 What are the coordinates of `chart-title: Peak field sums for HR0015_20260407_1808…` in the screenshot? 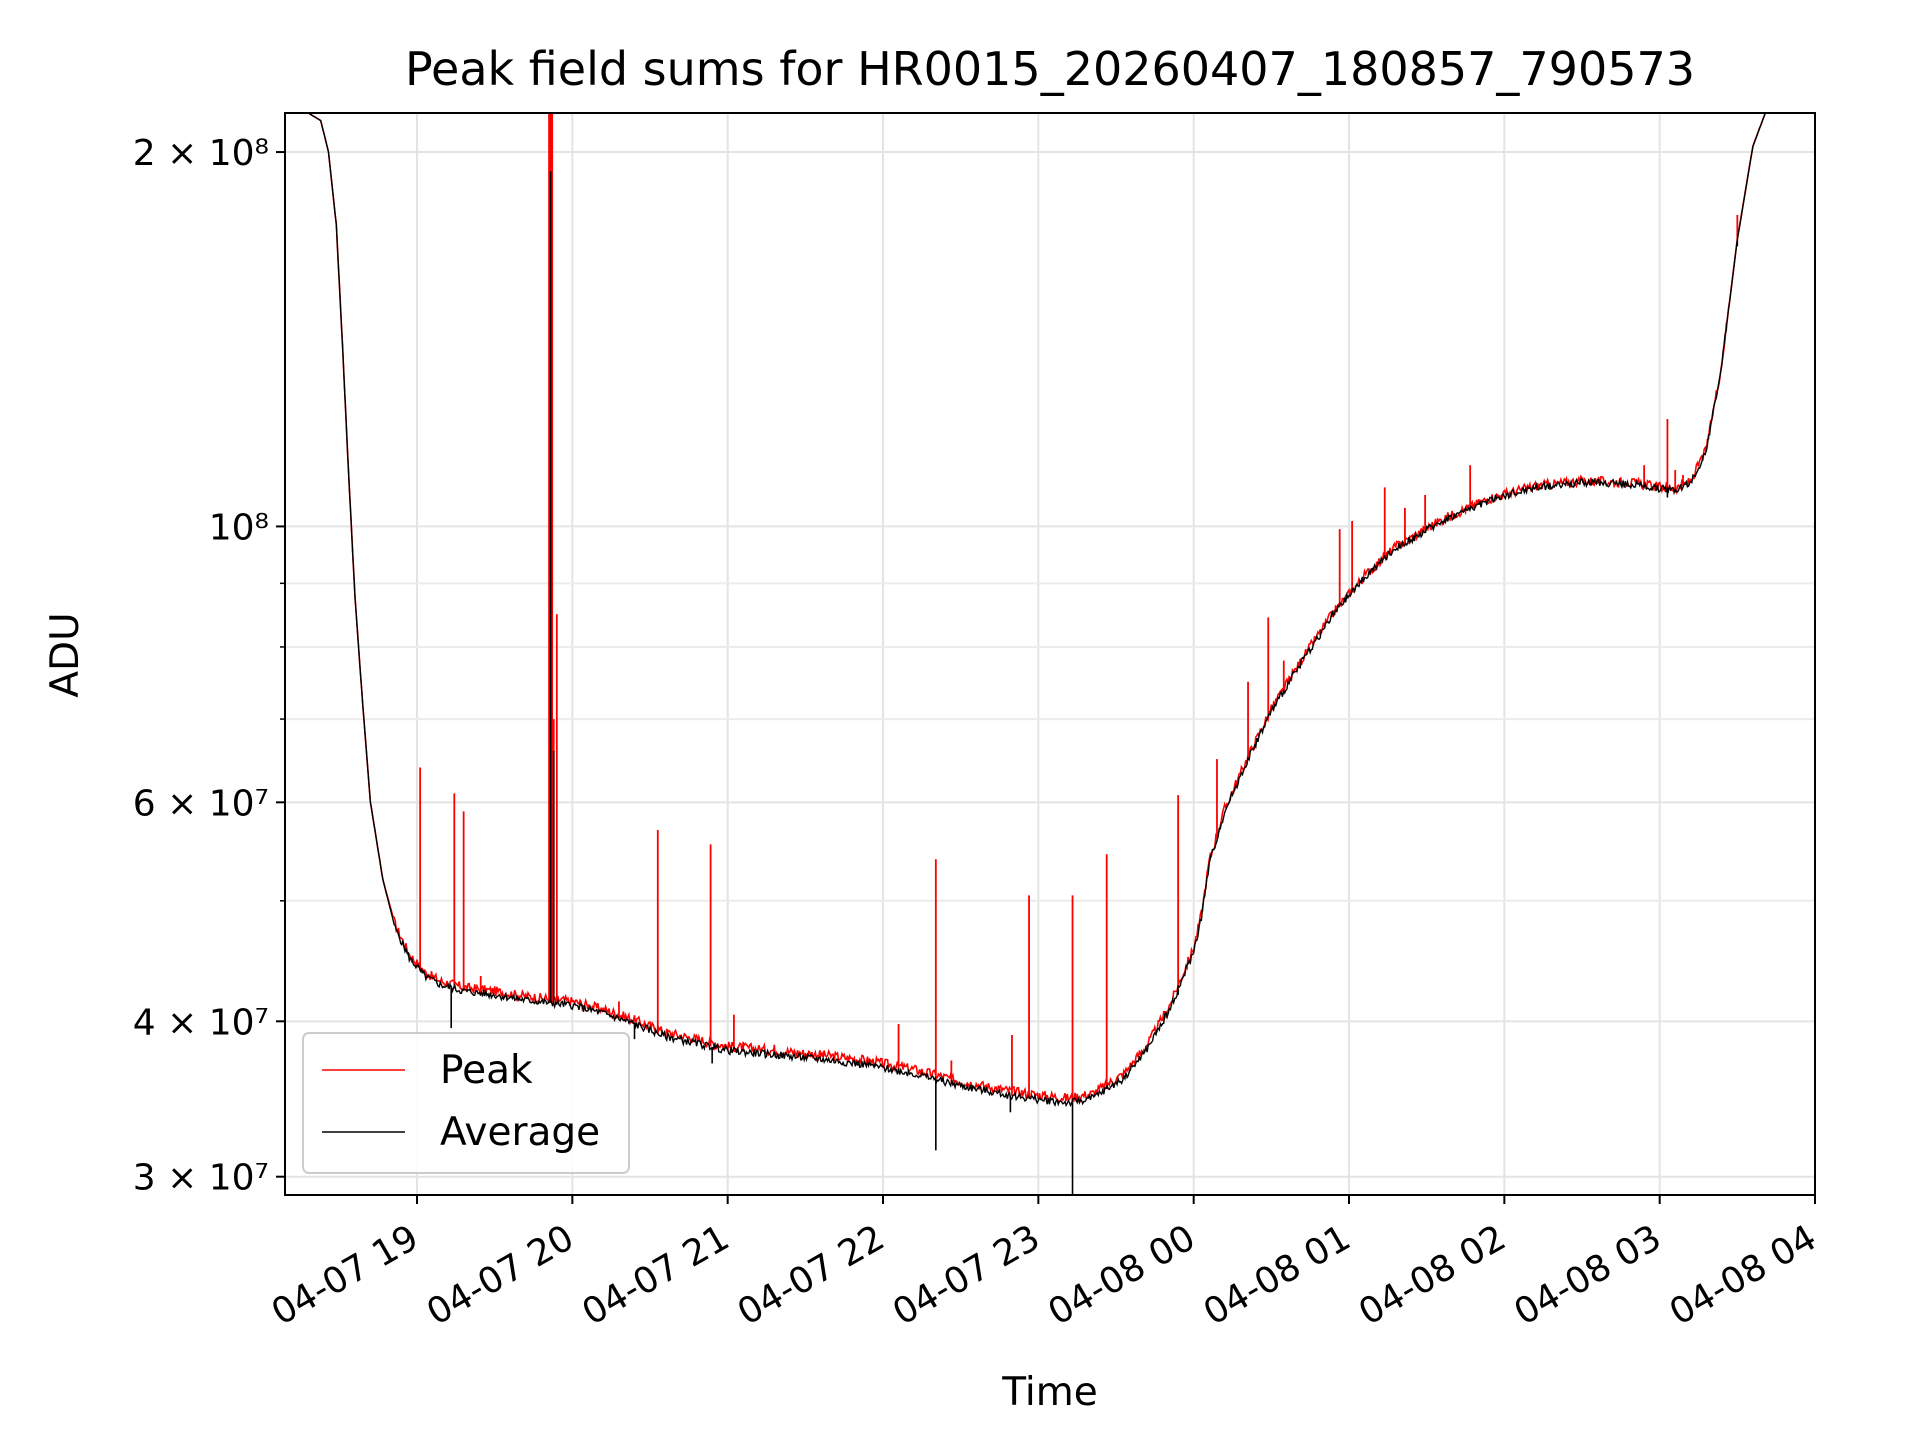 It's located at (1050, 69).